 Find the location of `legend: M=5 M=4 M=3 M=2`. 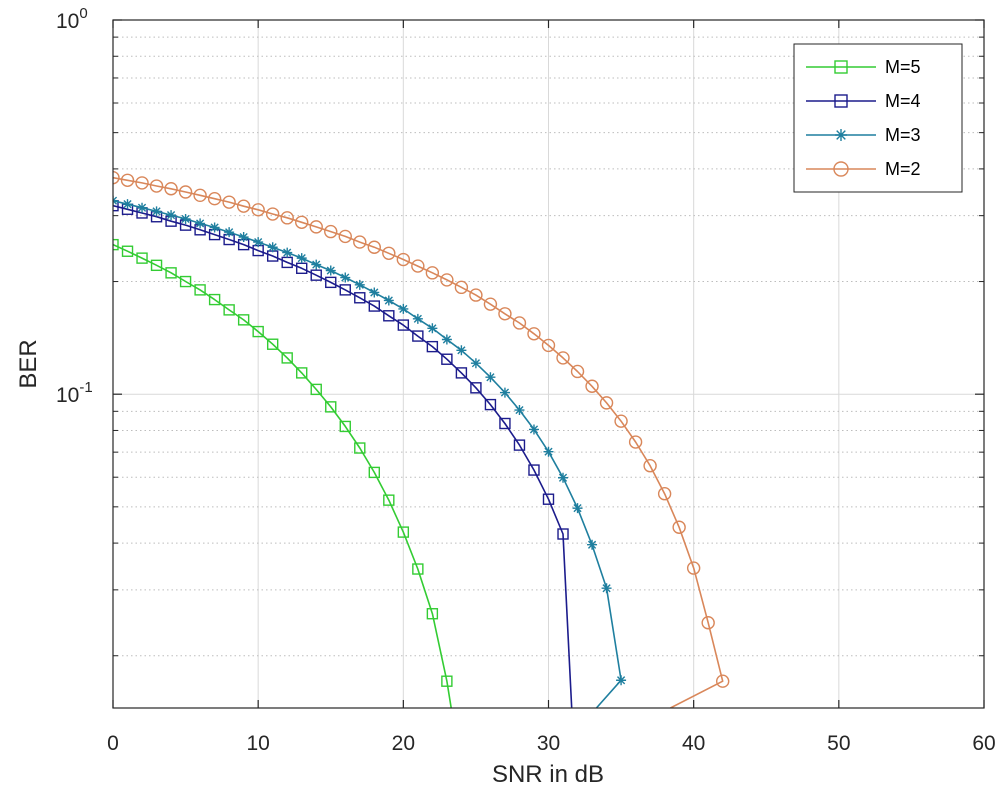

legend: M=5 M=4 M=3 M=2 is located at coordinates (878, 118).